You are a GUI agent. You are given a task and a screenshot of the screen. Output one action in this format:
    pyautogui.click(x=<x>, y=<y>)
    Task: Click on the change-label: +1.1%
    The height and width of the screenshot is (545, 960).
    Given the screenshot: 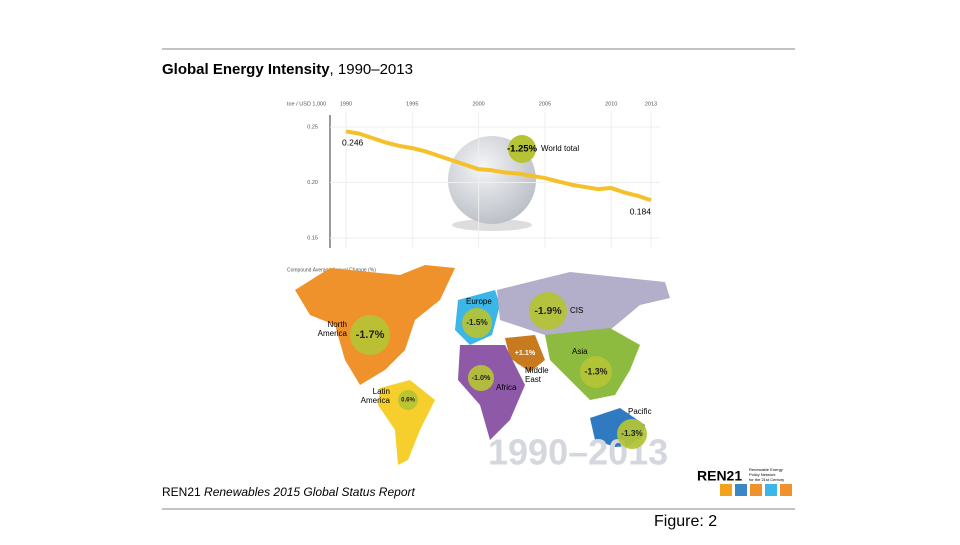 What is the action you would take?
    pyautogui.click(x=525, y=353)
    